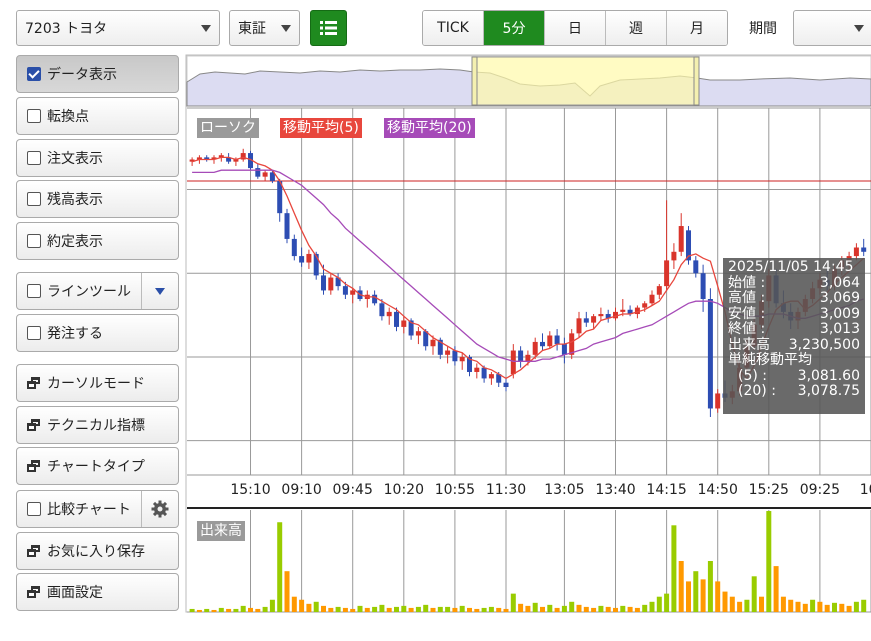  What do you see at coordinates (747, 329) in the screenshot?
I see `tooltip-label: 終値 :` at bounding box center [747, 329].